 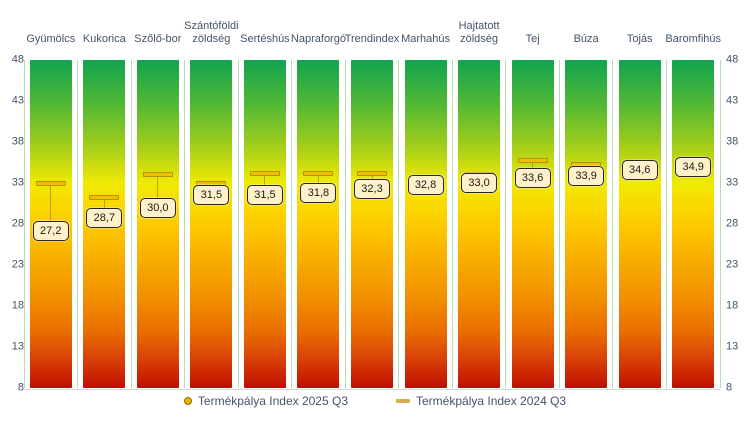 I want to click on value-label-2025: 33,9, so click(x=586, y=175).